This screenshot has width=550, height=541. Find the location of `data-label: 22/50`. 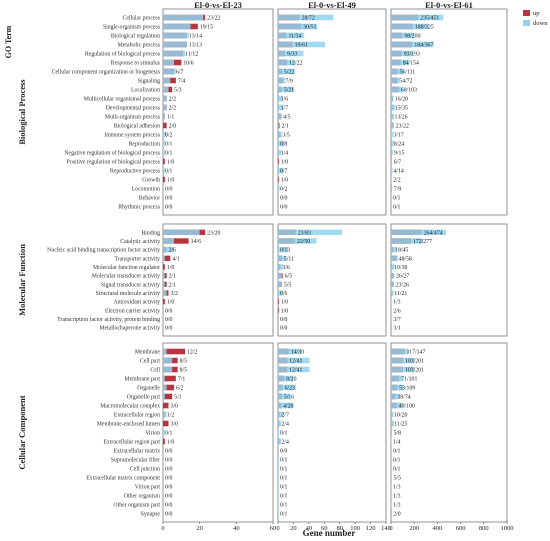

data-label: 22/50 is located at coordinates (303, 242).